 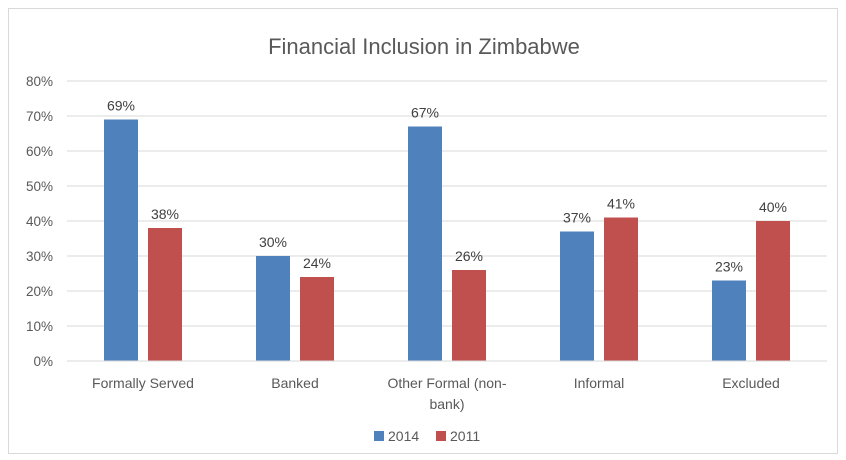 What do you see at coordinates (39, 186) in the screenshot?
I see `y-tick-label: 50%` at bounding box center [39, 186].